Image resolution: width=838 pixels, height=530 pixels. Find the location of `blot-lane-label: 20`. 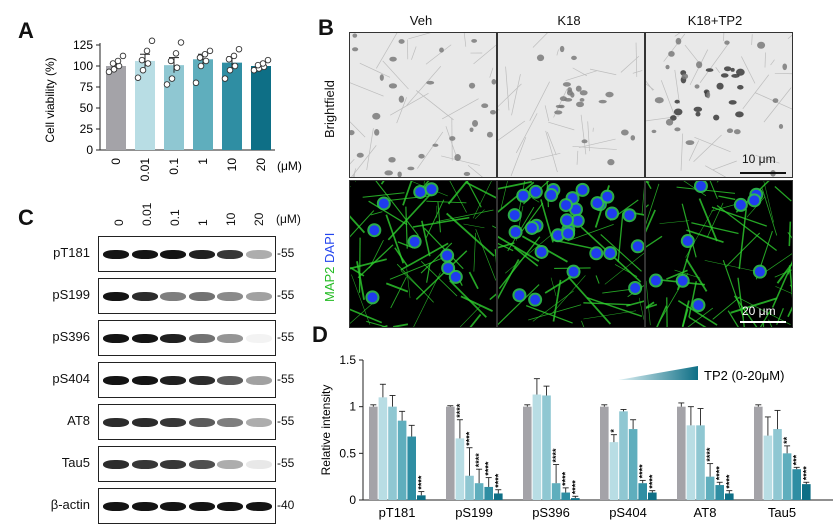

blot-lane-label: 20 is located at coordinates (259, 219).